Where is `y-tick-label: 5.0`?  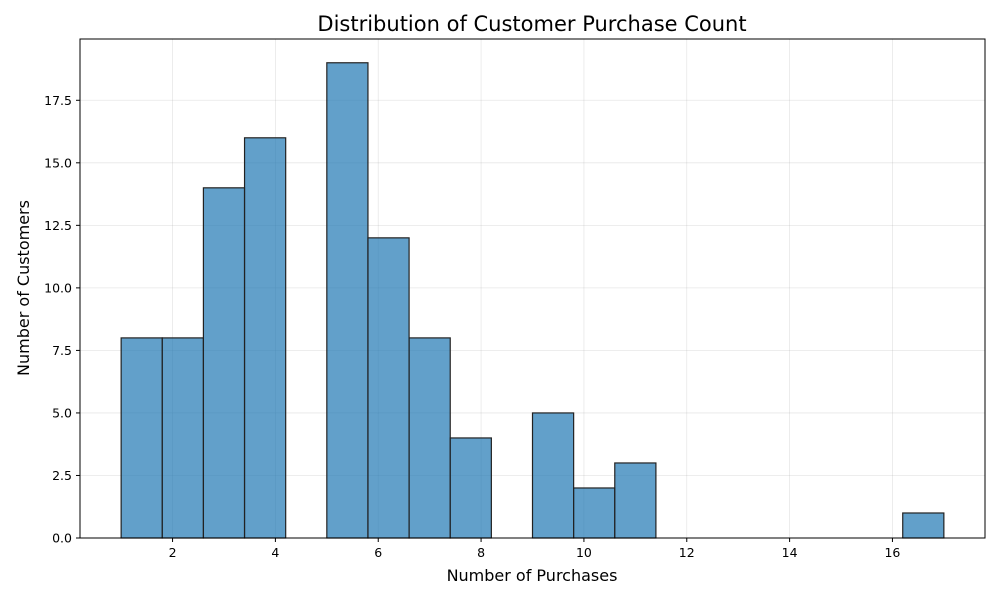
y-tick-label: 5.0 is located at coordinates (62, 412).